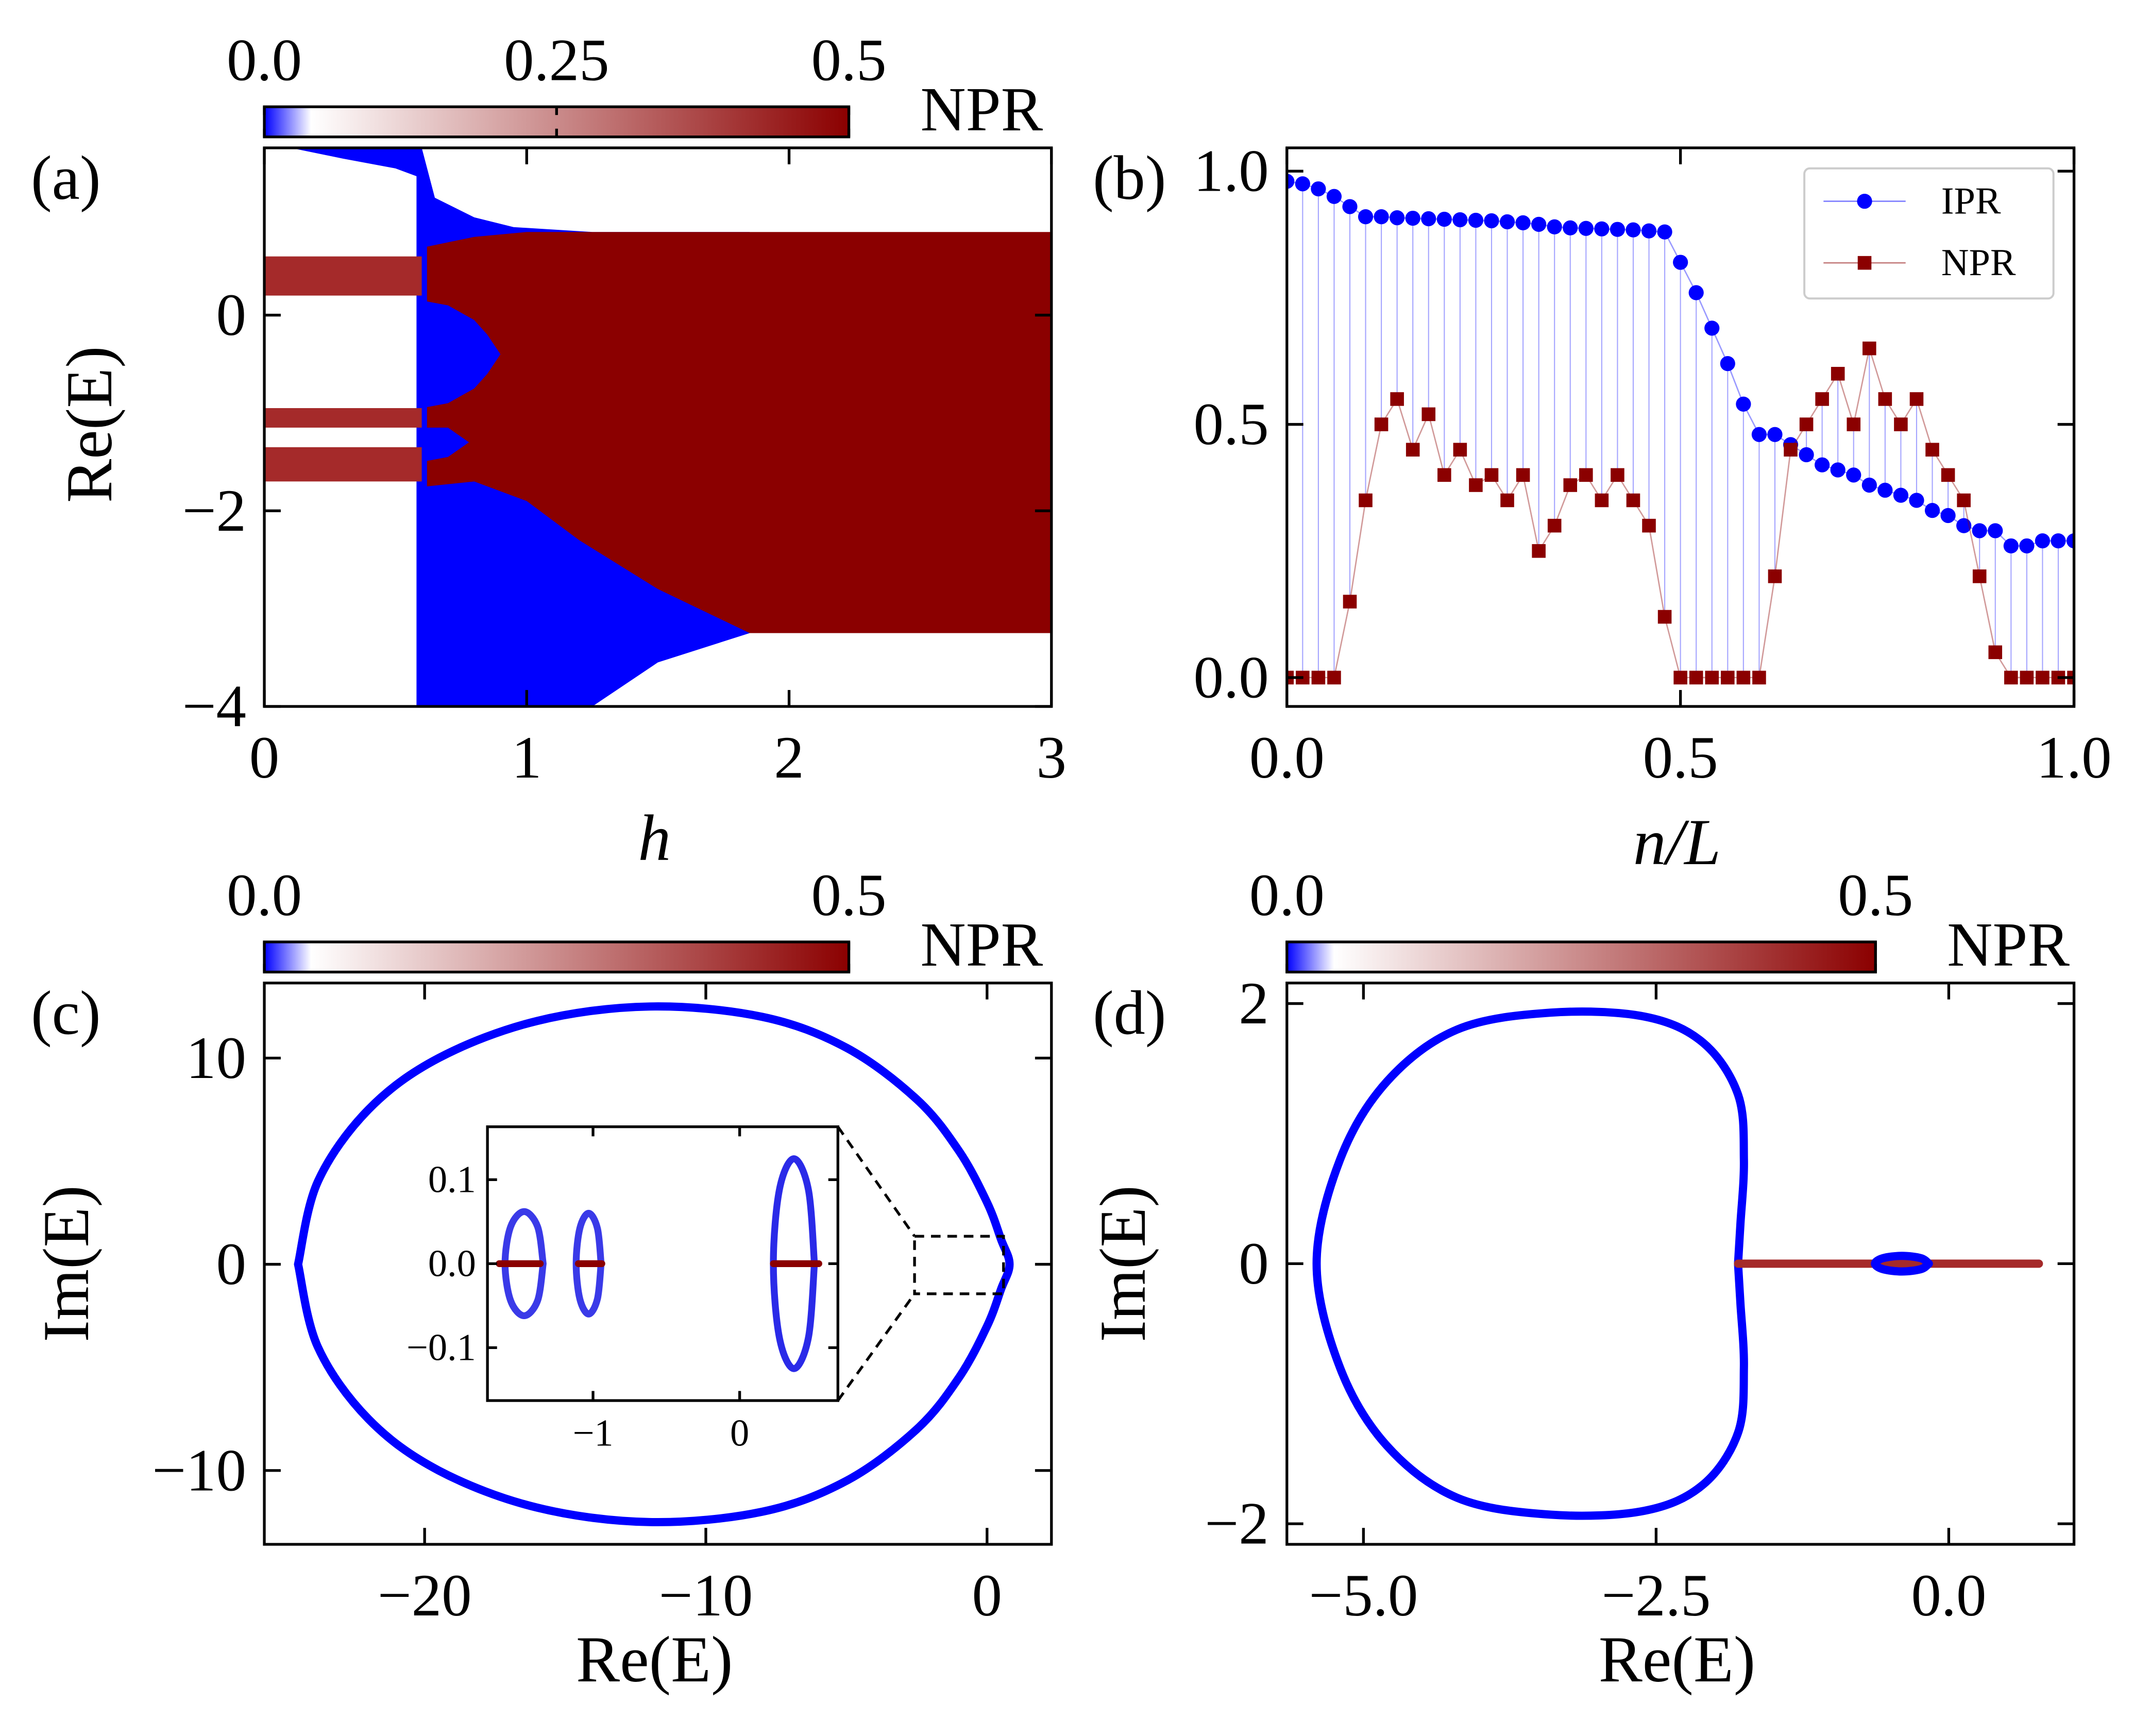 The height and width of the screenshot is (1736, 2133). What do you see at coordinates (1929, 233) in the screenshot?
I see `legend-box` at bounding box center [1929, 233].